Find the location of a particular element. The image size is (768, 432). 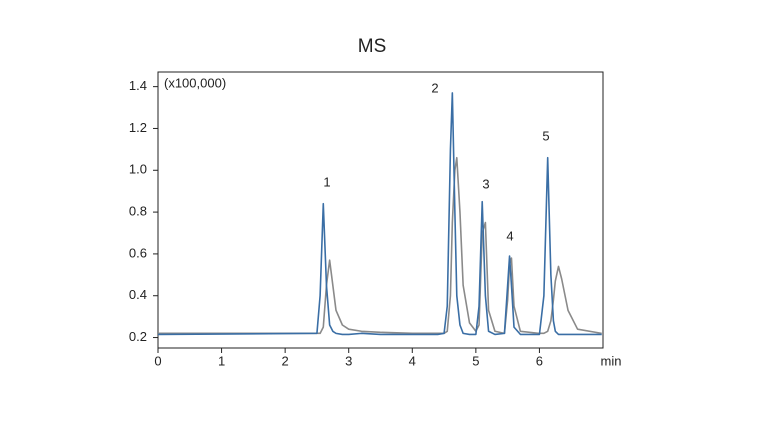

chart-title: MS is located at coordinates (372, 46).